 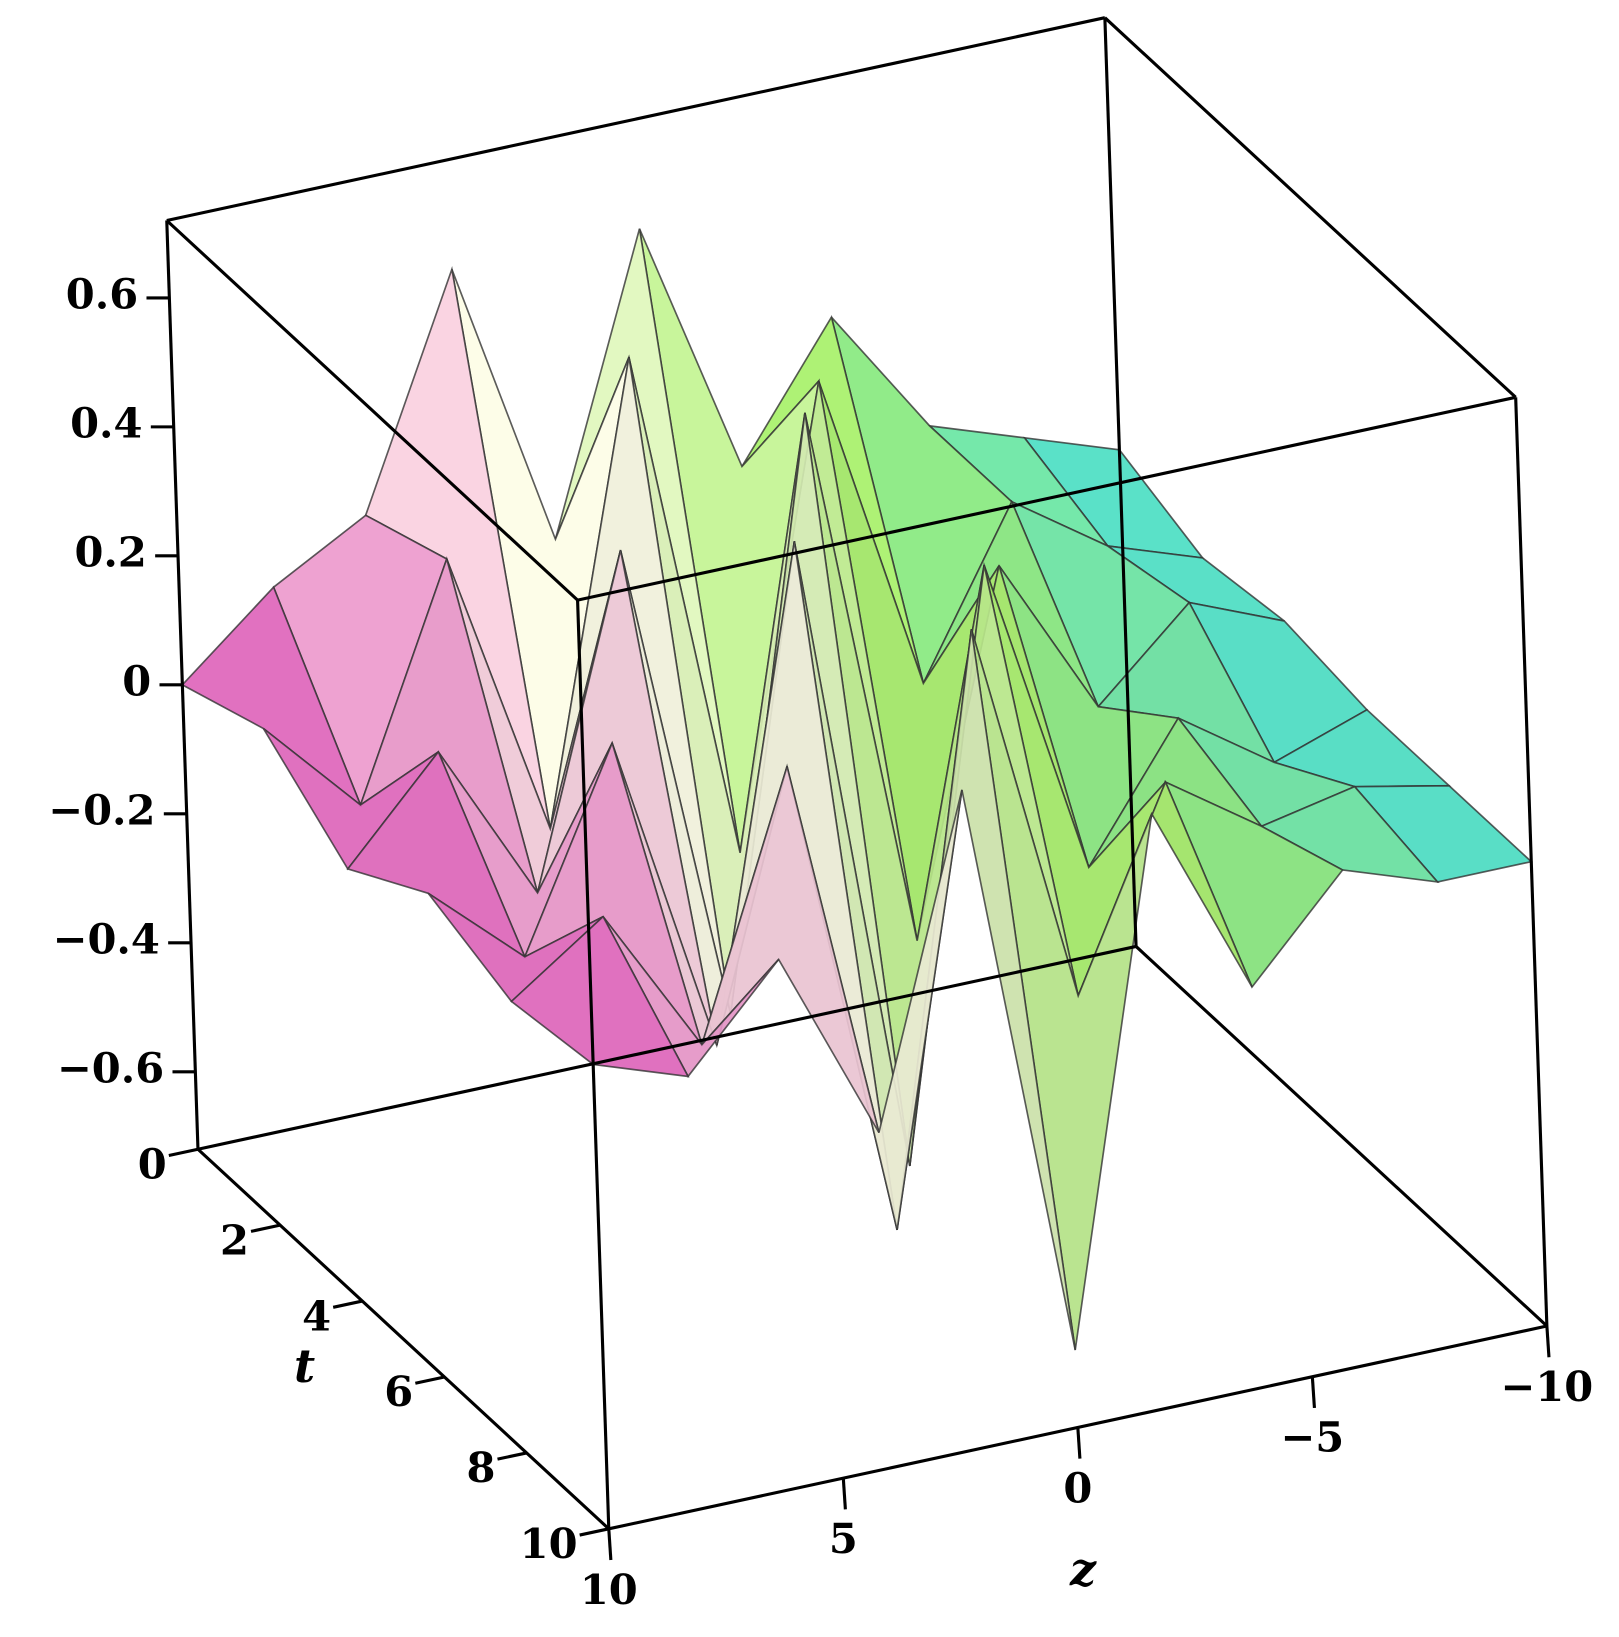 I want to click on t-tick-label: 2, so click(x=234, y=1239).